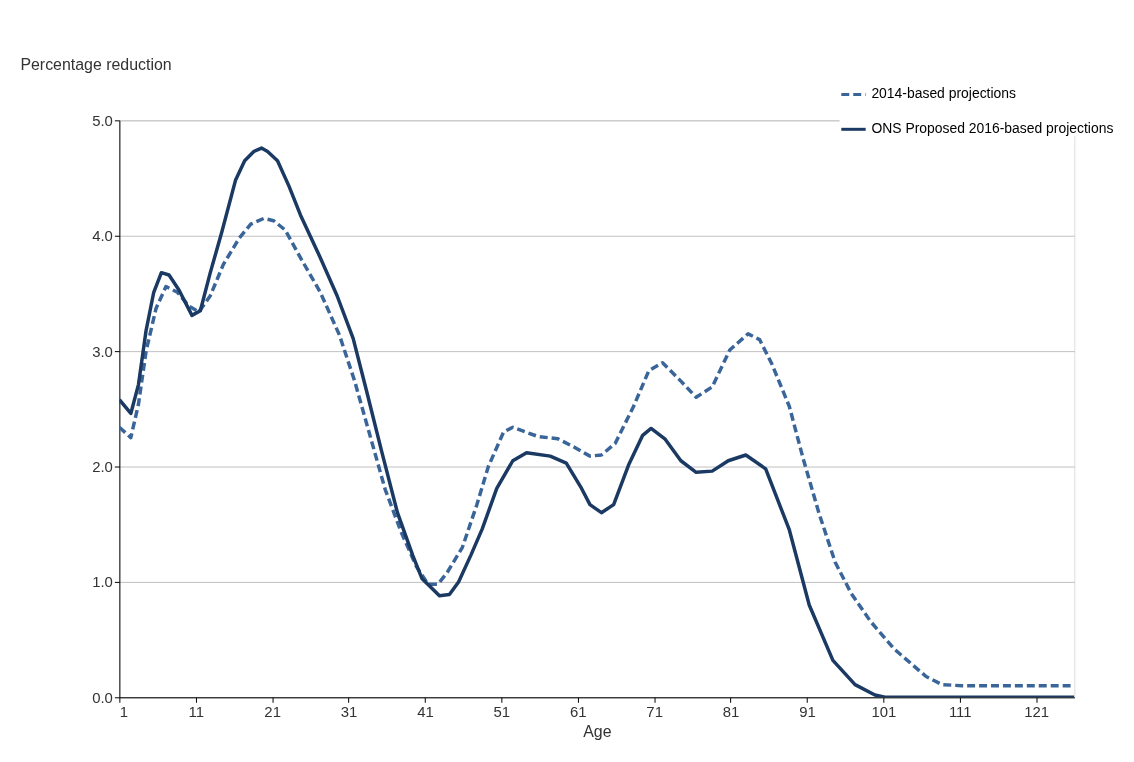 This screenshot has width=1134, height=762. What do you see at coordinates (992, 128) in the screenshot?
I see `legend-label: ONS Proposed 2016-based projections` at bounding box center [992, 128].